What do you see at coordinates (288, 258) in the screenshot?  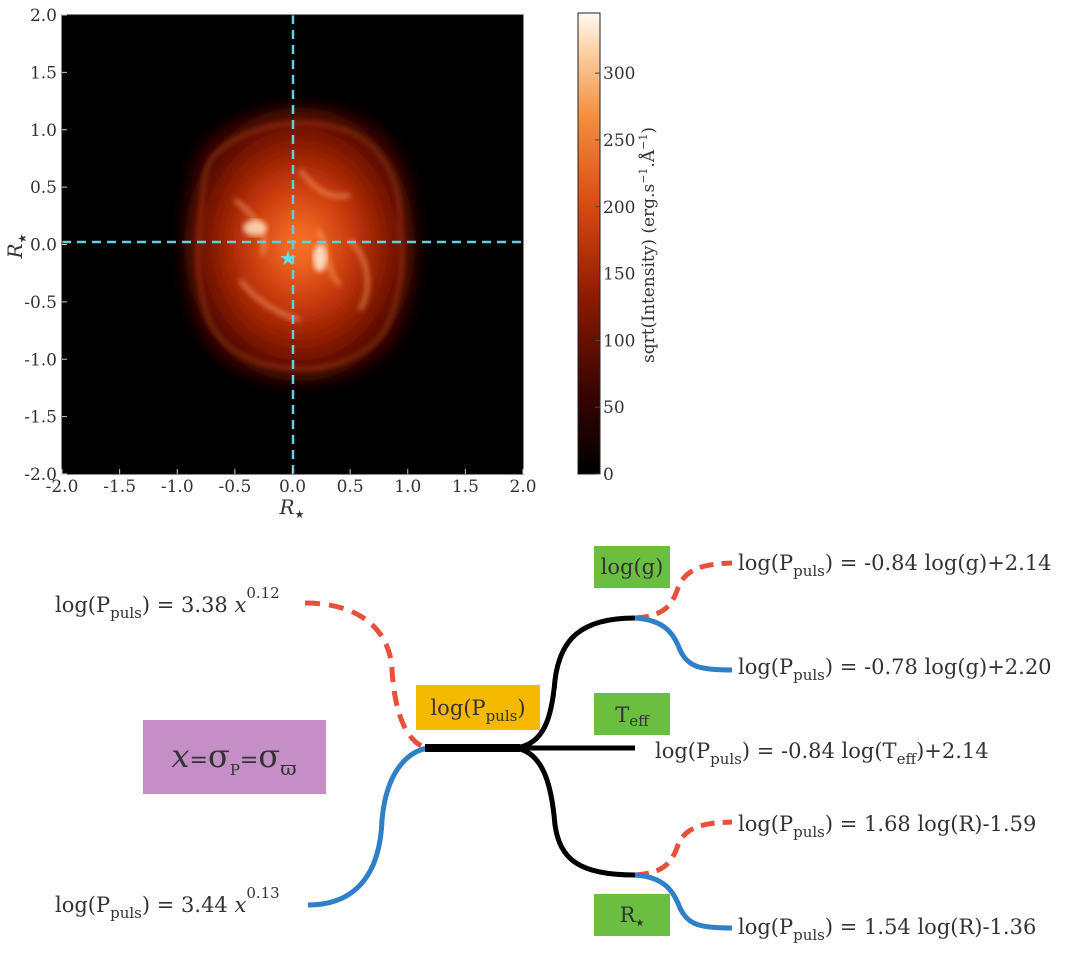 I see `star-marker-icon: ★` at bounding box center [288, 258].